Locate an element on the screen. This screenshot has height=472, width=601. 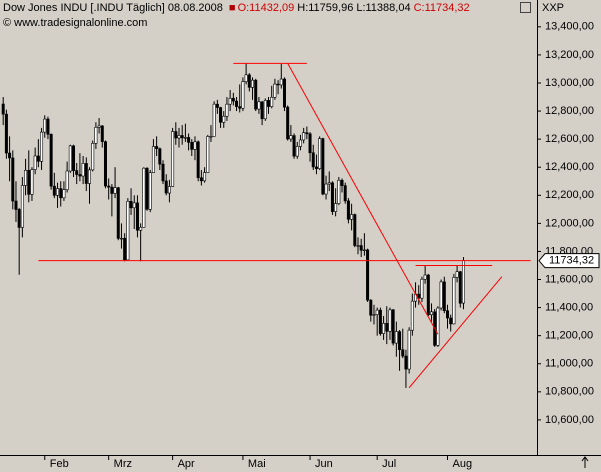
ohlc-info: L:11388,04 is located at coordinates (383, 8).